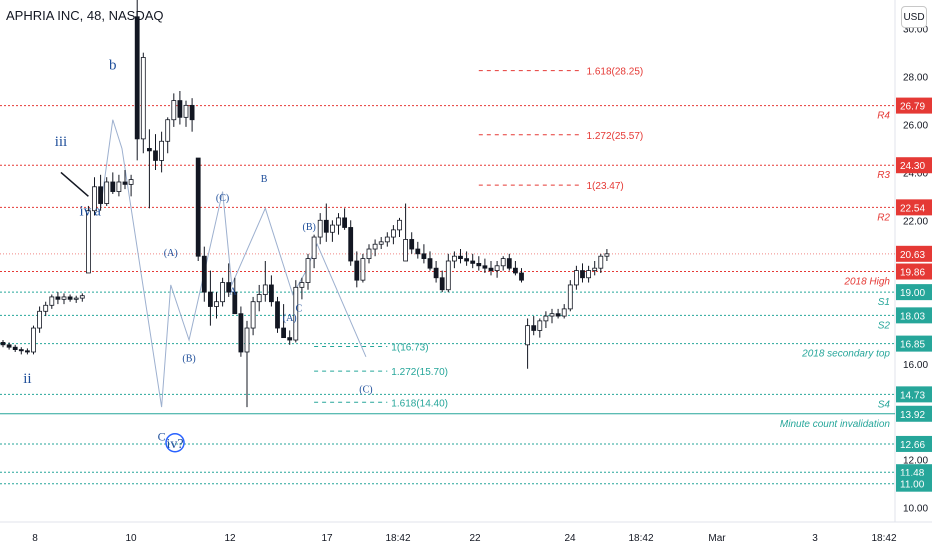  What do you see at coordinates (85, 15) in the screenshot?
I see `chart-title: APHRIA INC, 48, NASDAQ` at bounding box center [85, 15].